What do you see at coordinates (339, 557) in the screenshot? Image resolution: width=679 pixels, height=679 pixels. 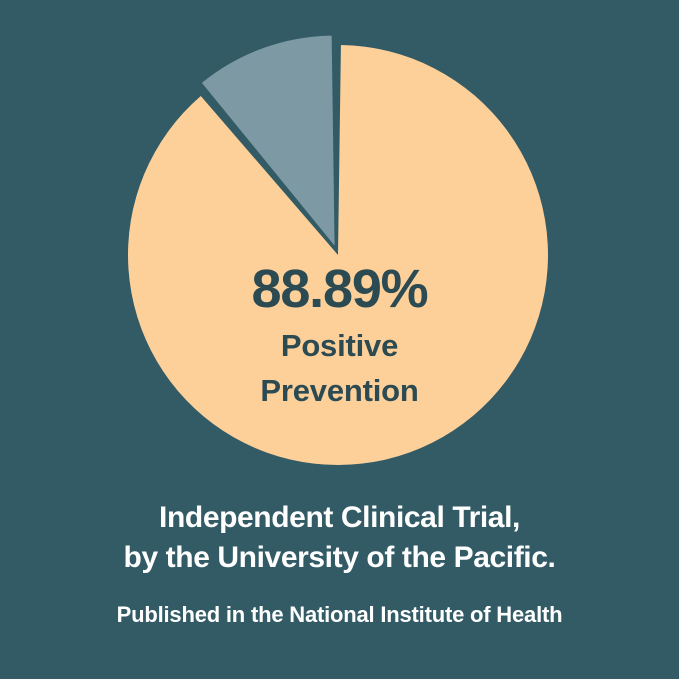 I see `headline-line2: by the University of the Pacific.` at bounding box center [339, 557].